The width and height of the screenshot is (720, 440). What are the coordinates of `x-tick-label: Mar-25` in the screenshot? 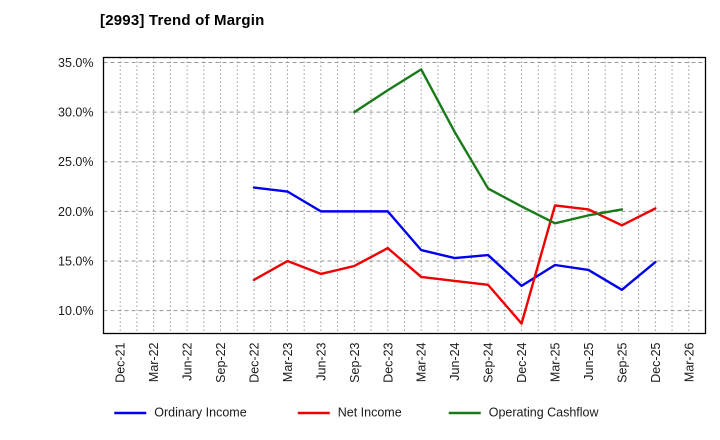 It's located at (556, 362).